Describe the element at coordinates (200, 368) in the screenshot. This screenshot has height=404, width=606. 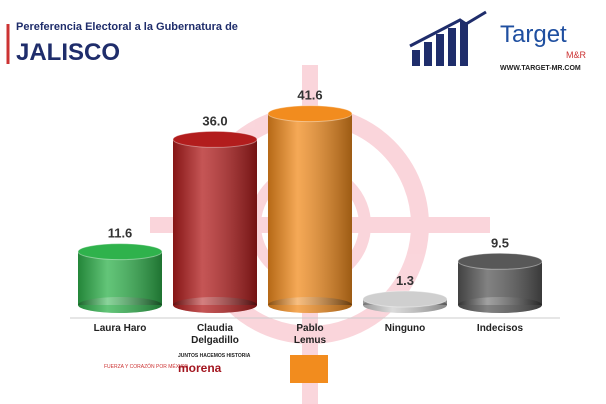
I see `party-logo-text: morena` at that location.